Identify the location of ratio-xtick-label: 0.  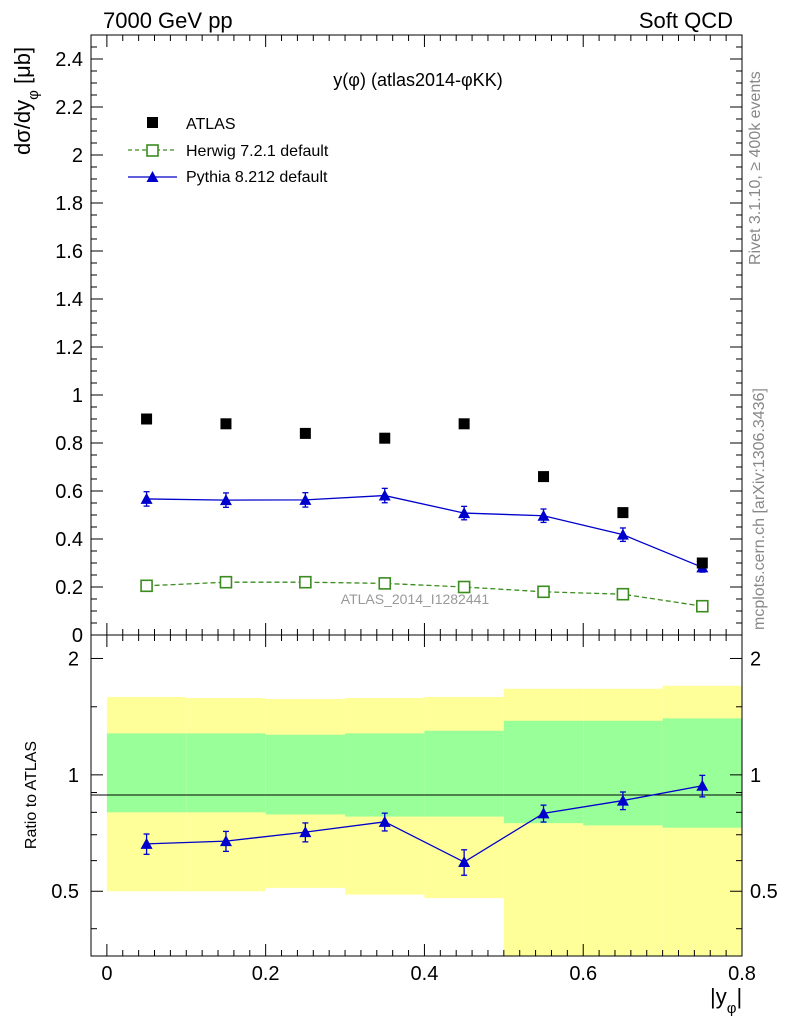
(106, 974).